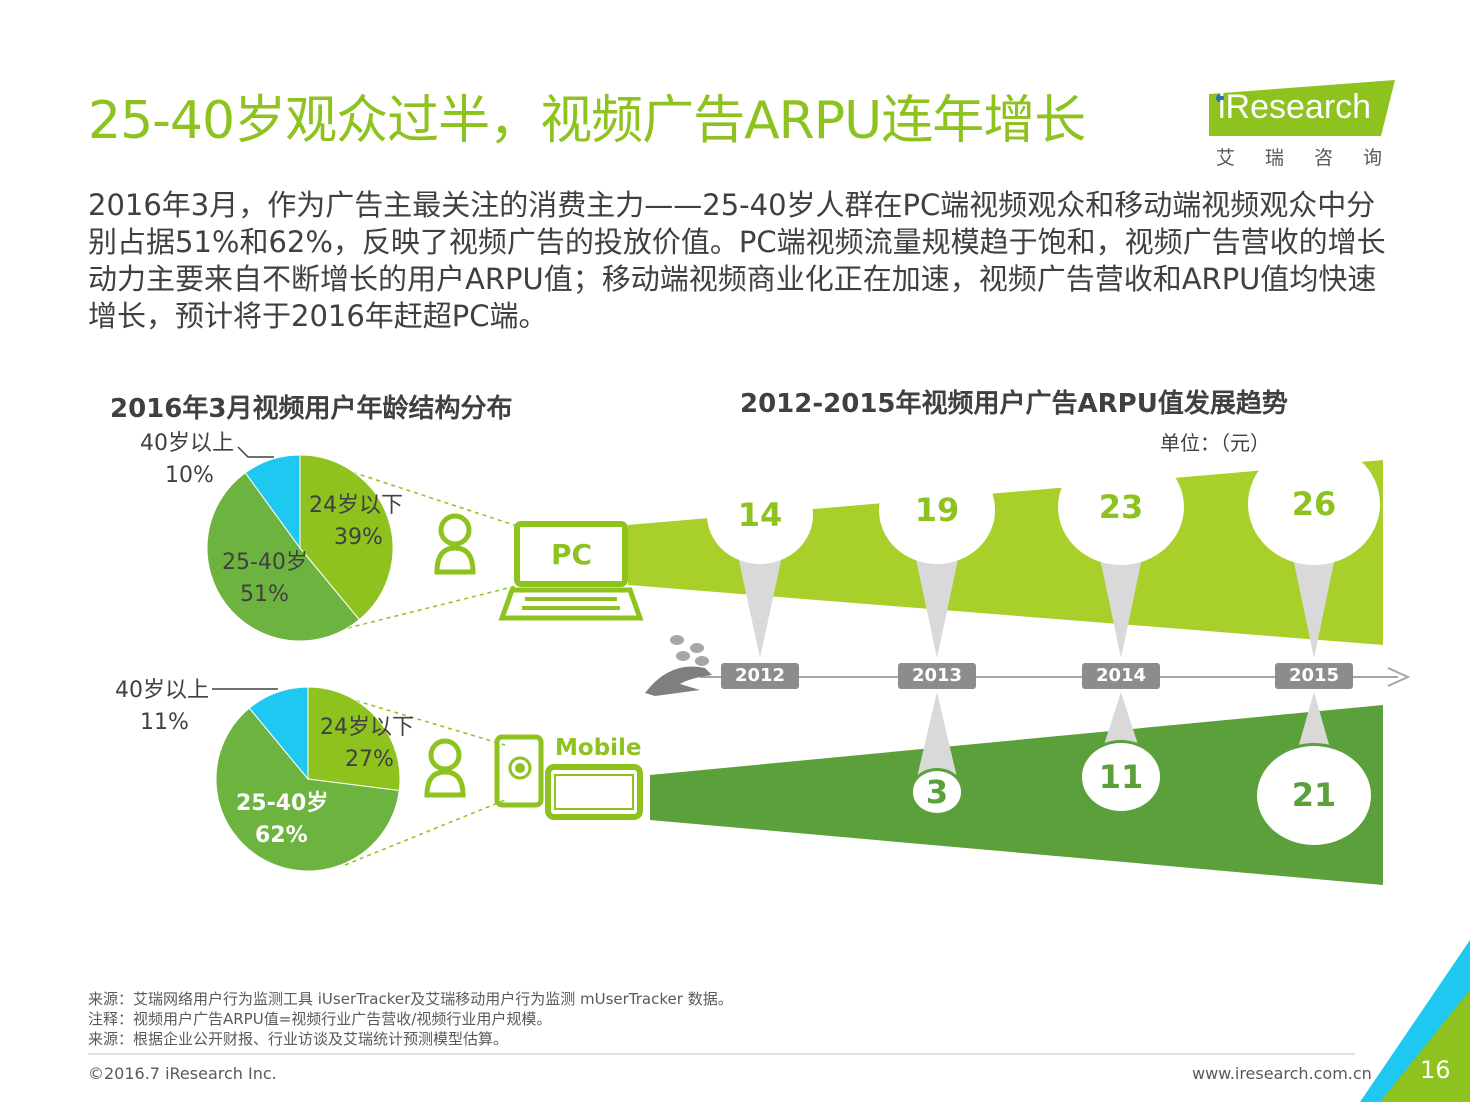 This screenshot has width=1470, height=1102. Describe the element at coordinates (320, 1019) in the screenshot. I see `source-line: 注释：视频用户广告ARPU值=视频行业广告营收/视频行业用户规模。` at that location.